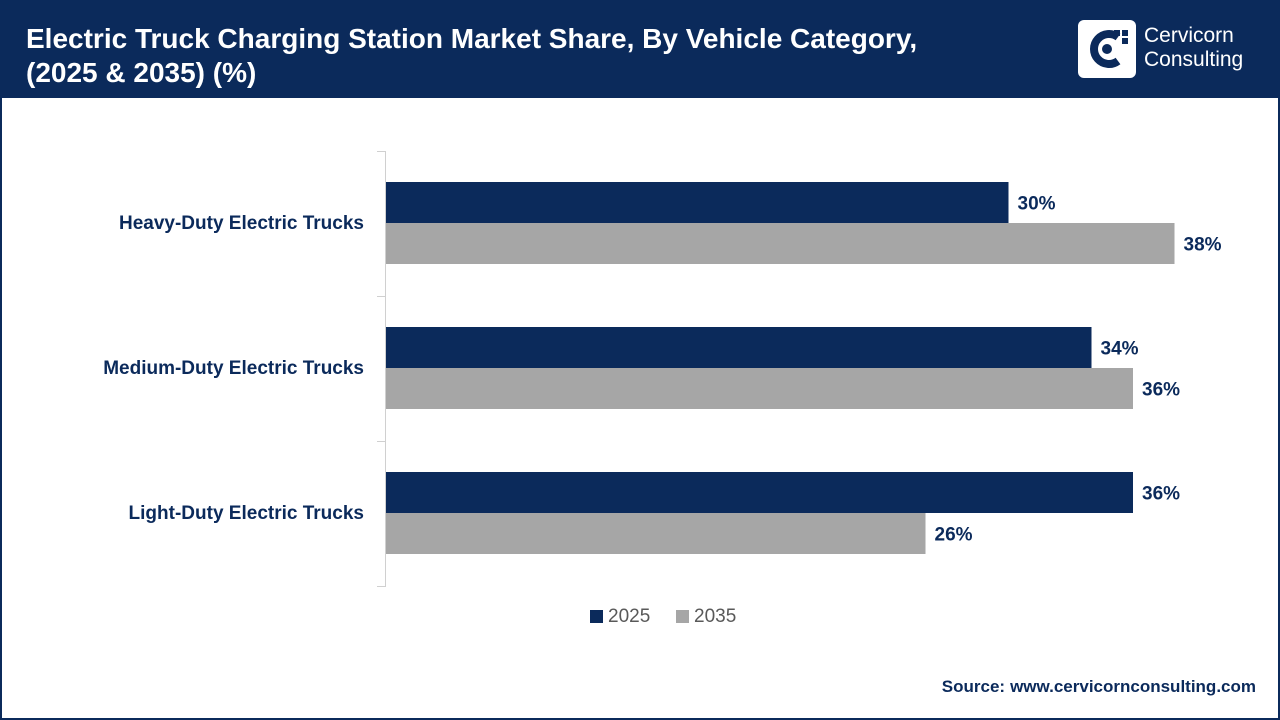  I want to click on source-url: www.cervicornconsulting.com, so click(1133, 686).